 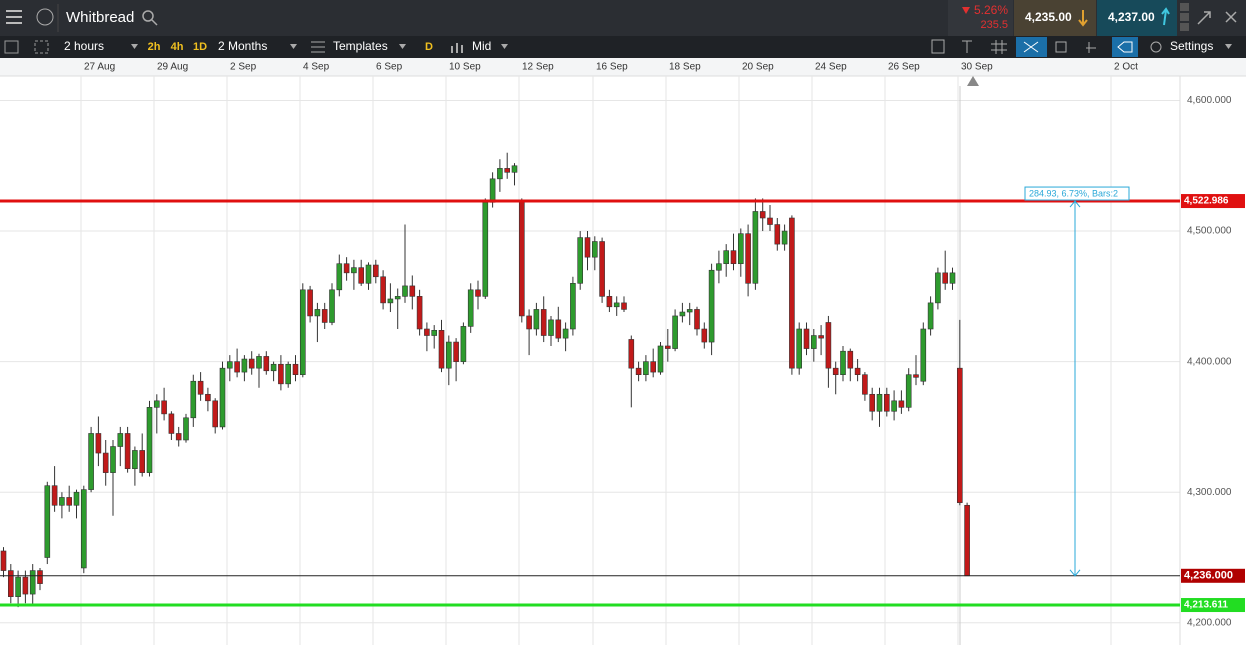 What do you see at coordinates (243, 67) in the screenshot?
I see `x-tick-label: 2 Sep` at bounding box center [243, 67].